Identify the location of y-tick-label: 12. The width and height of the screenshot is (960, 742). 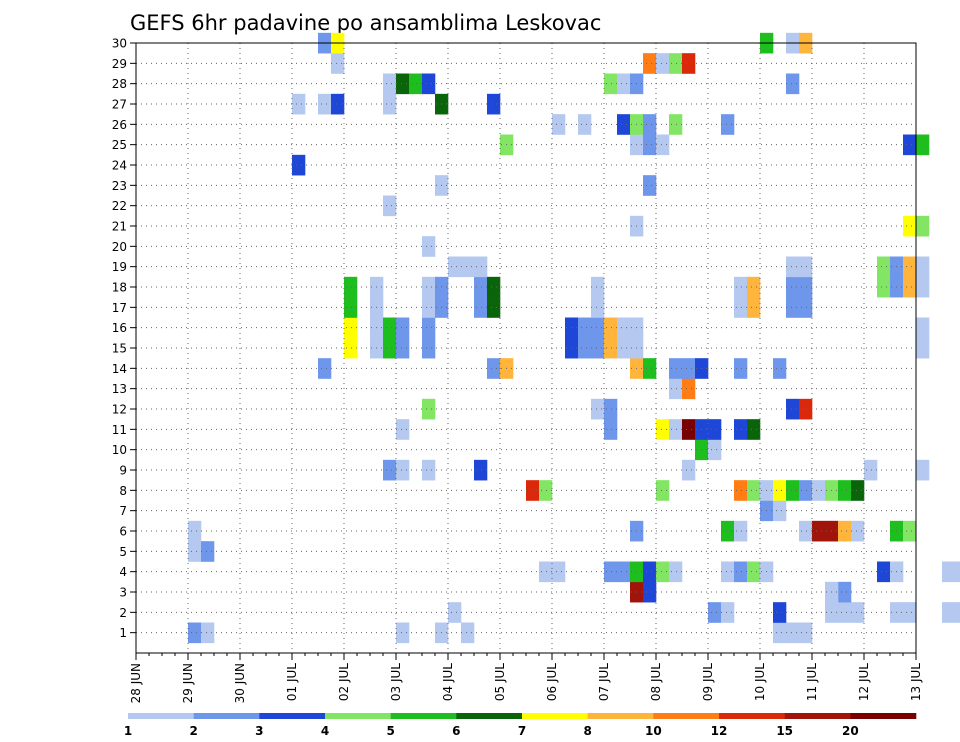
(119, 410).